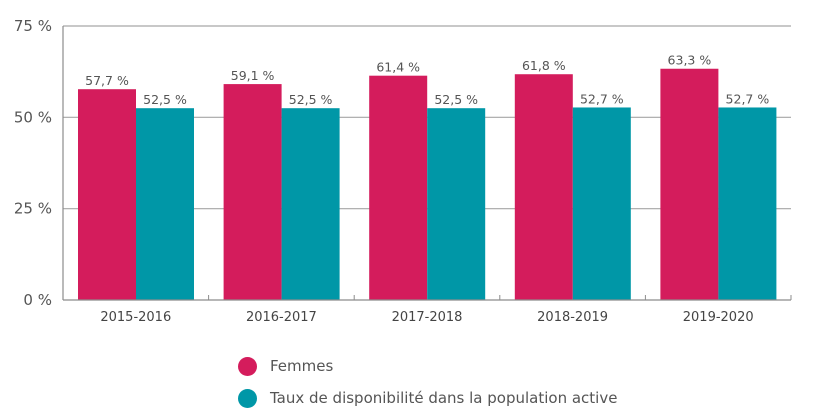 The image size is (821, 418). I want to click on data-label: 61,4 %, so click(398, 67).